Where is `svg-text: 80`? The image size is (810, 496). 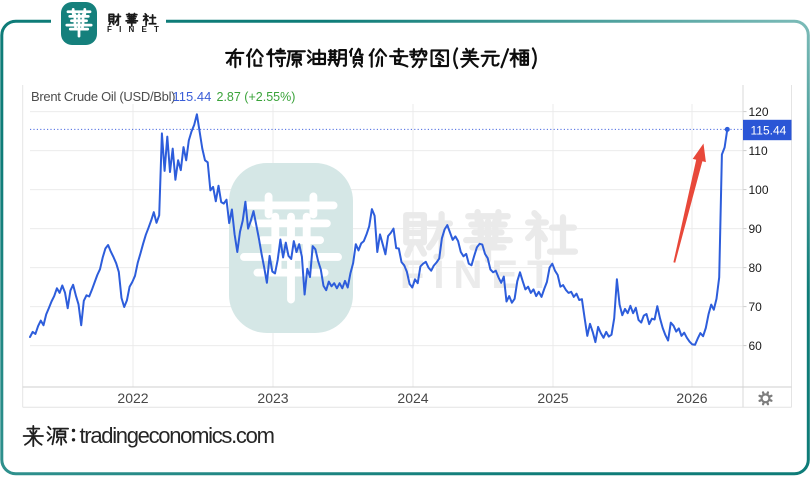
svg-text: 80 is located at coordinates (756, 268).